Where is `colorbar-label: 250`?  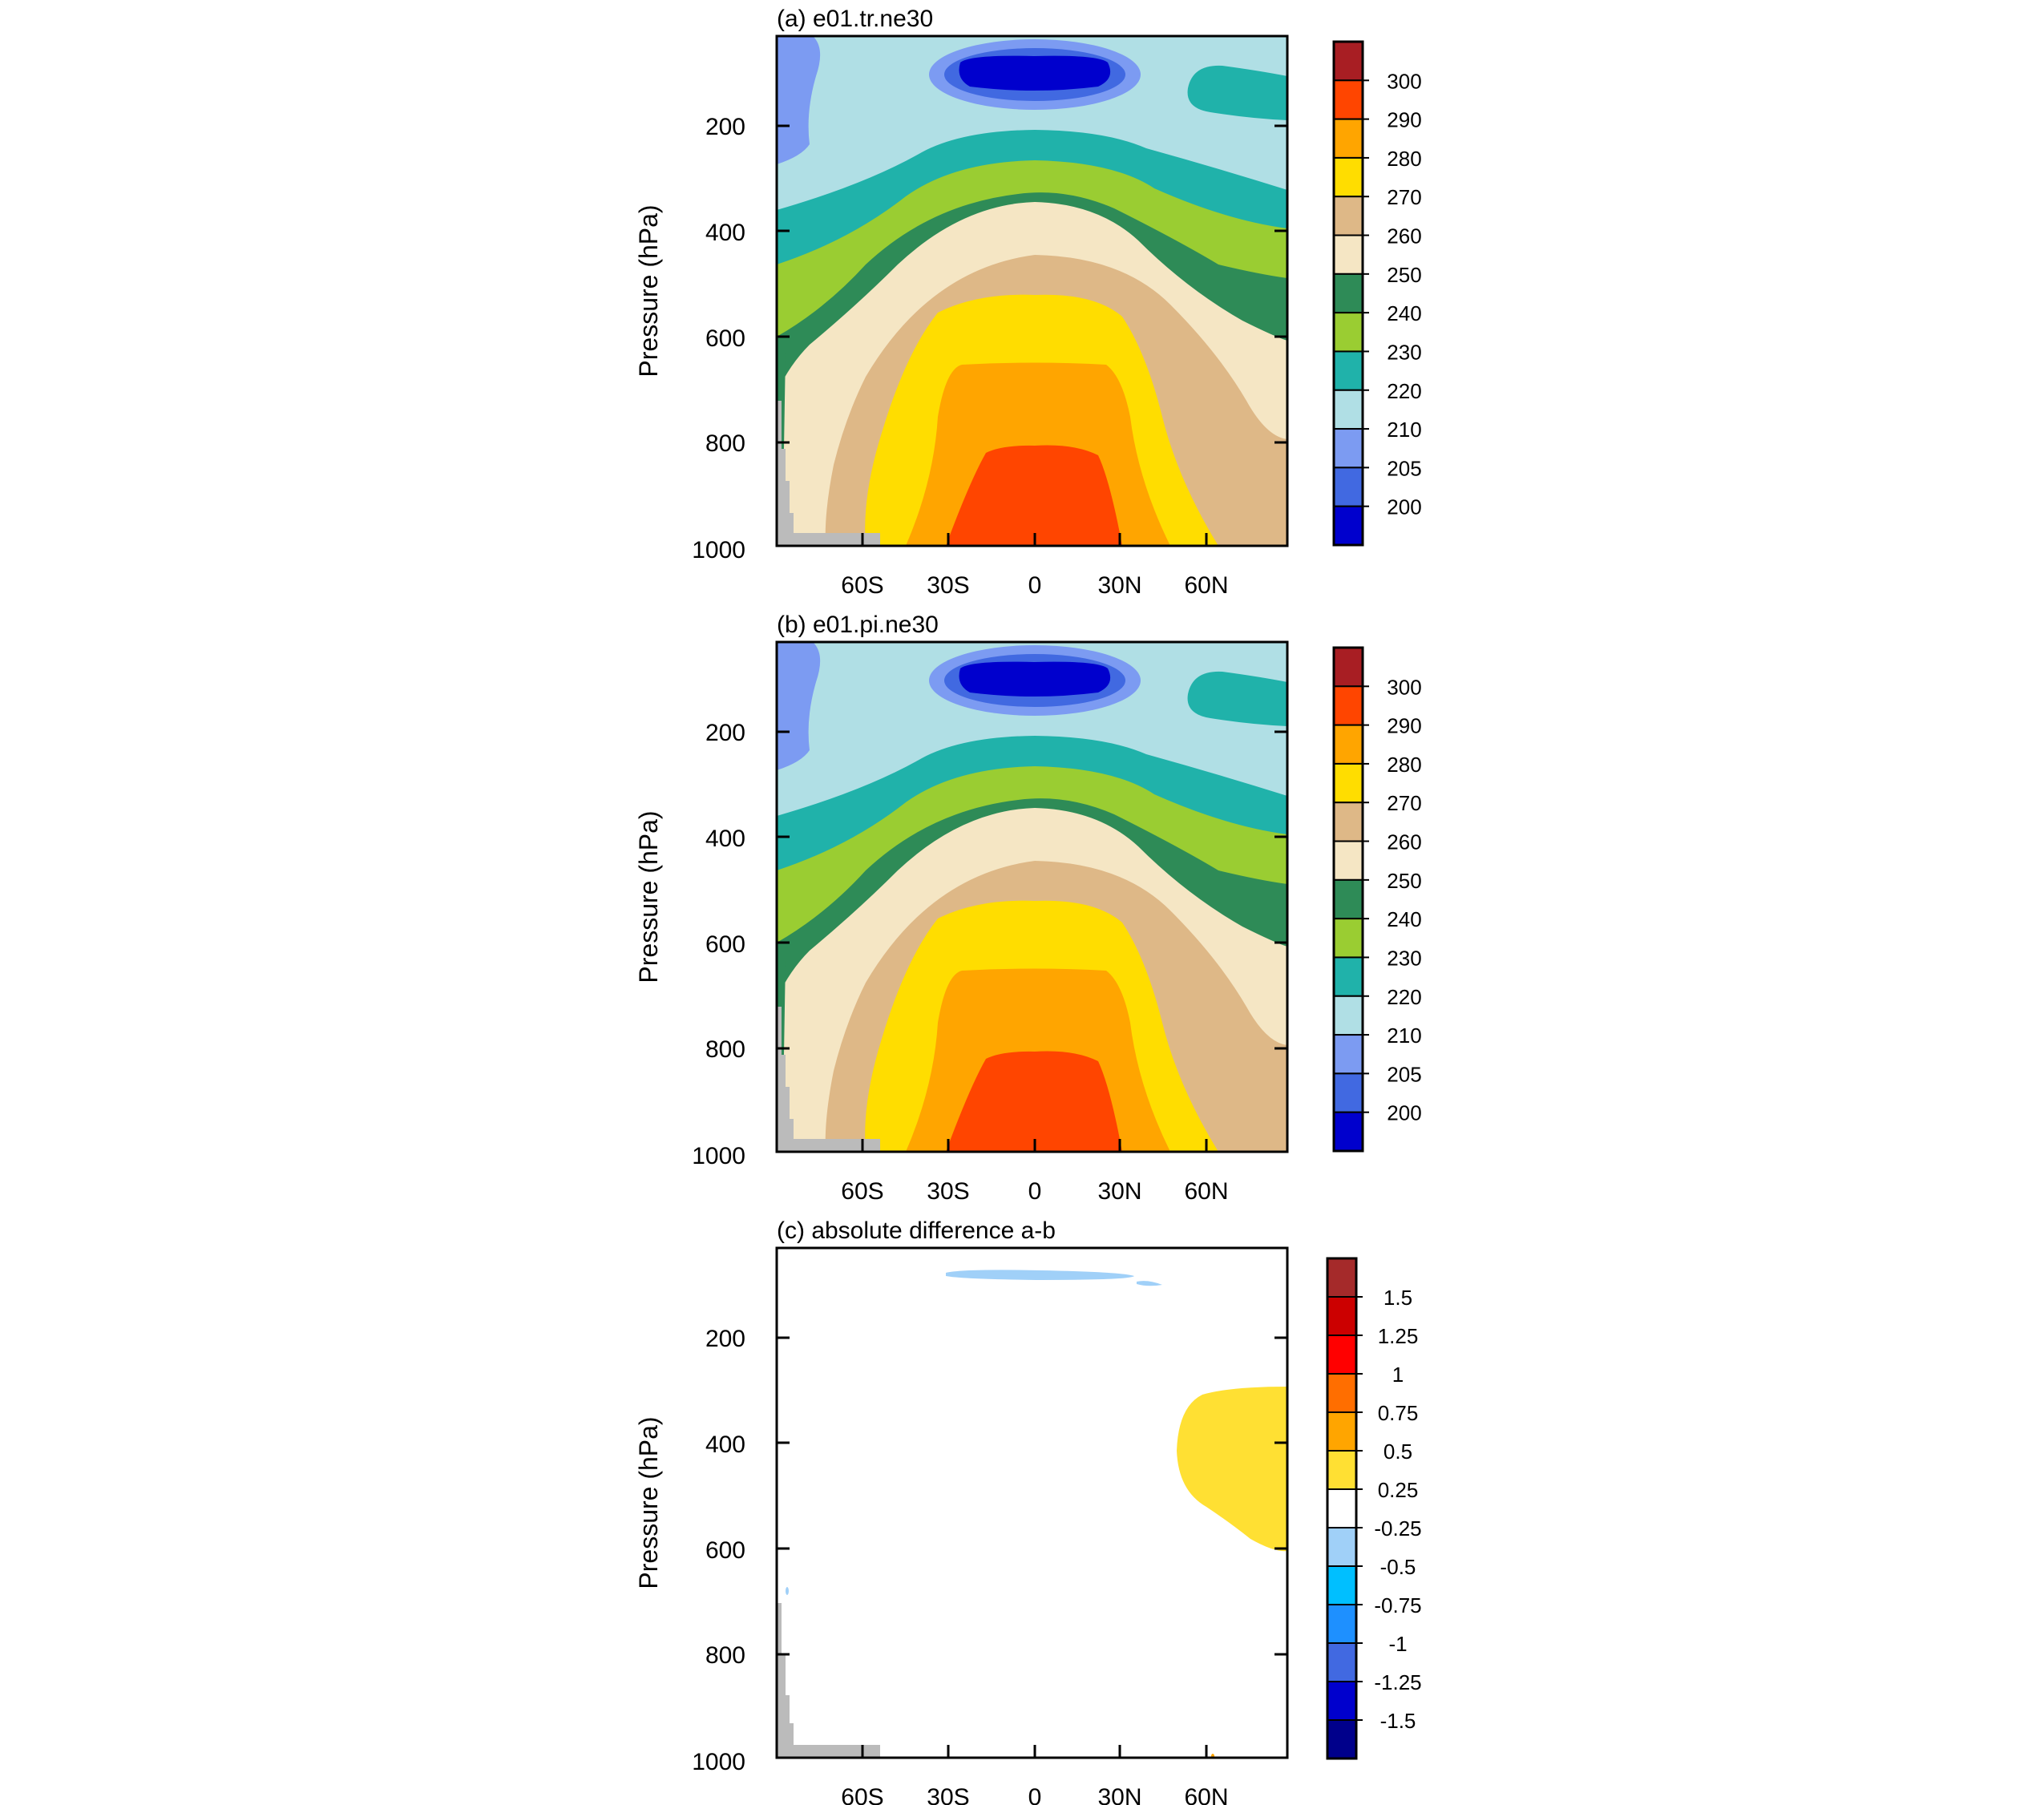
colorbar-label: 250 is located at coordinates (1404, 881).